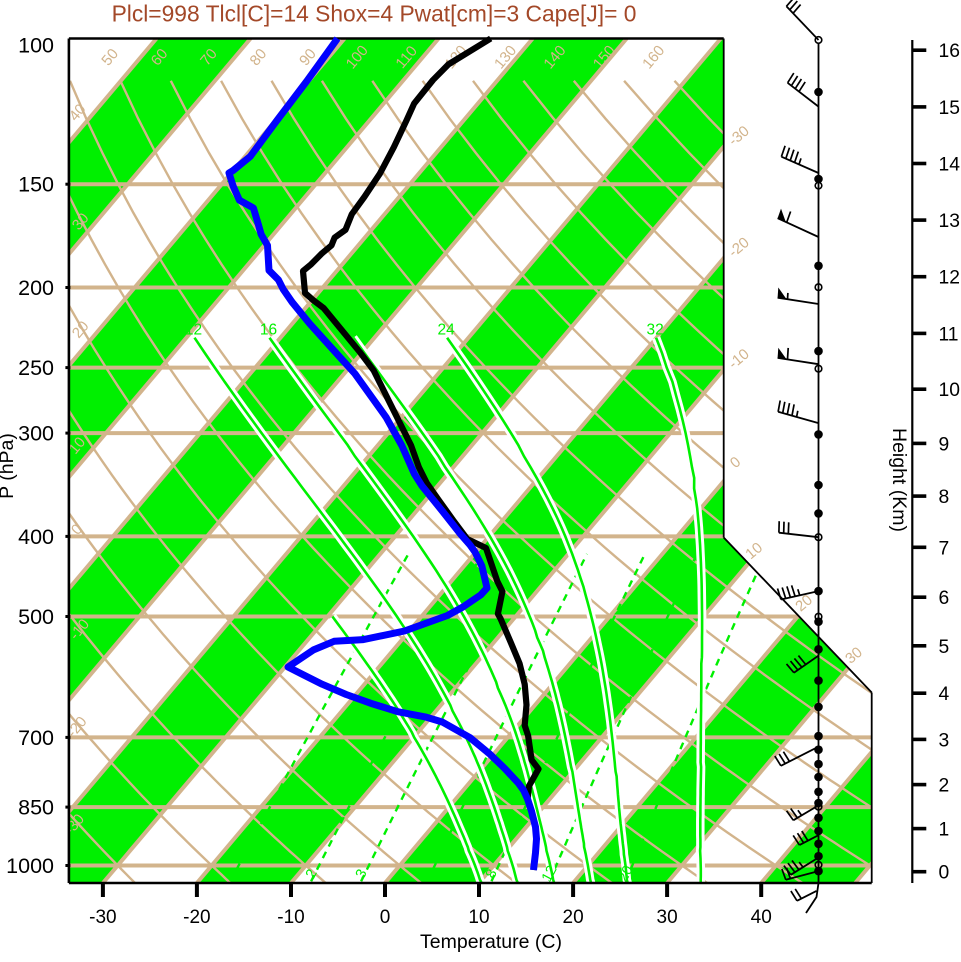  Describe the element at coordinates (944, 694) in the screenshot. I see `svg-text: 4` at that location.